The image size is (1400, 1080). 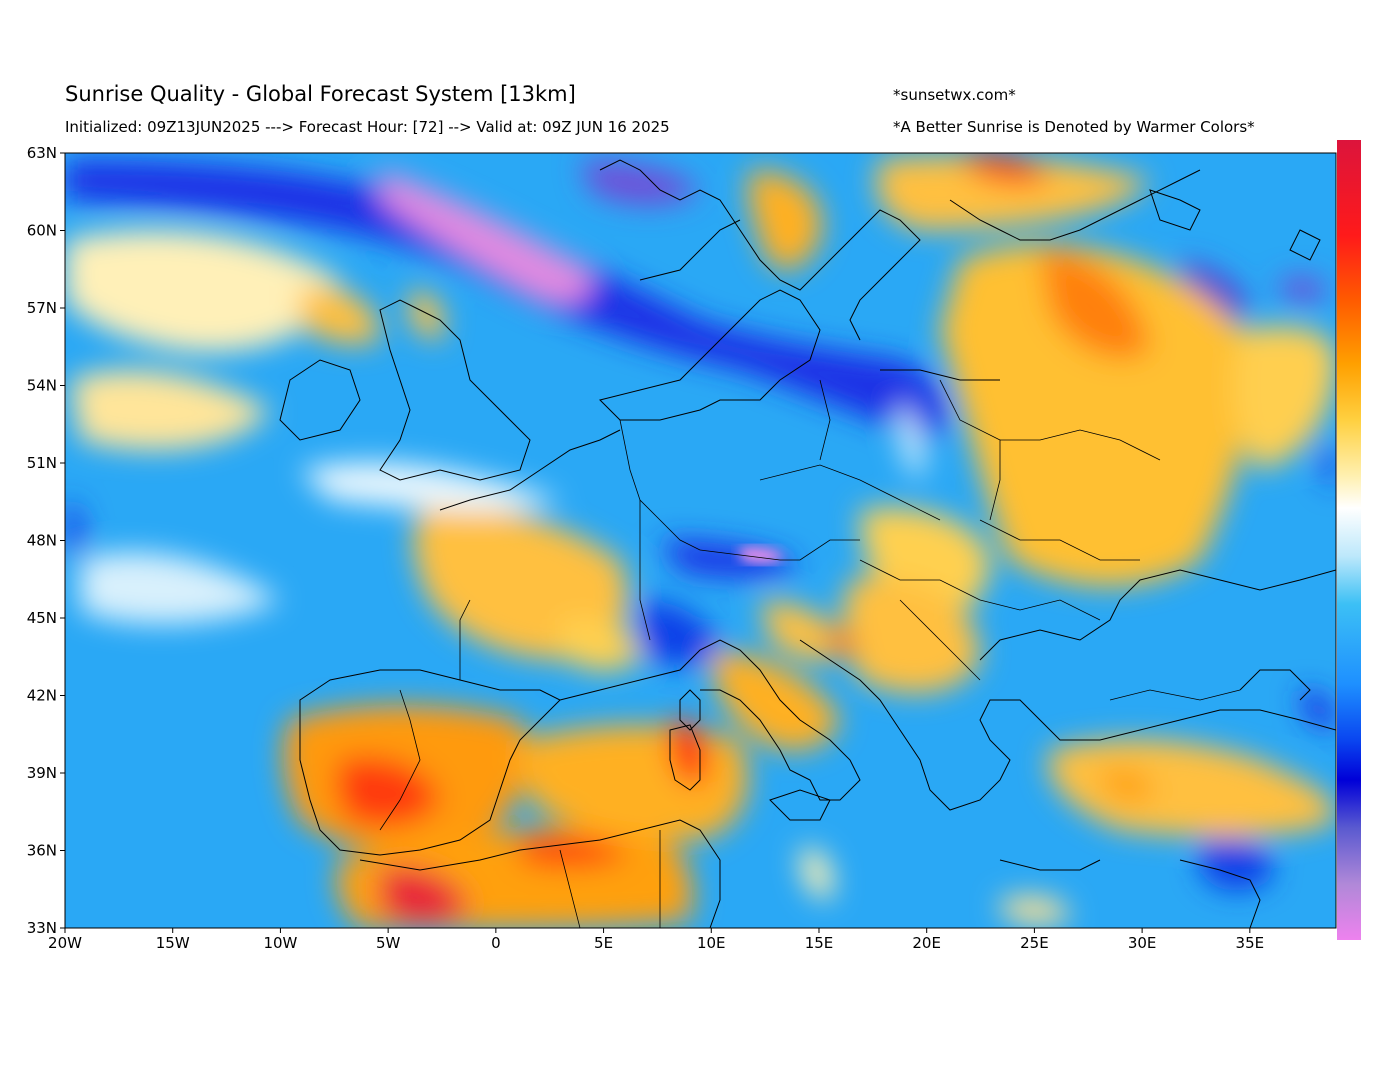 What do you see at coordinates (954, 95) in the screenshot?
I see `site-credit: *sunsetwx.com*` at bounding box center [954, 95].